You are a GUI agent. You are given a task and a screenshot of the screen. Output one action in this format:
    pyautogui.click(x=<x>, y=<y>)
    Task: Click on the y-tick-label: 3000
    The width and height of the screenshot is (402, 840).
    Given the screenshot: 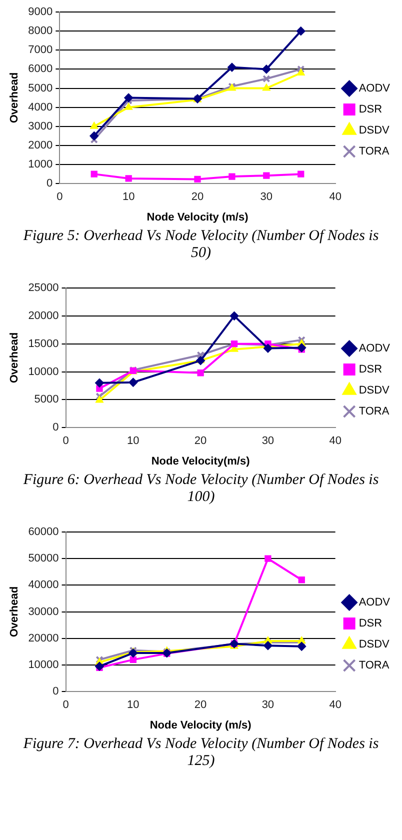 What is the action you would take?
    pyautogui.click(x=40, y=126)
    